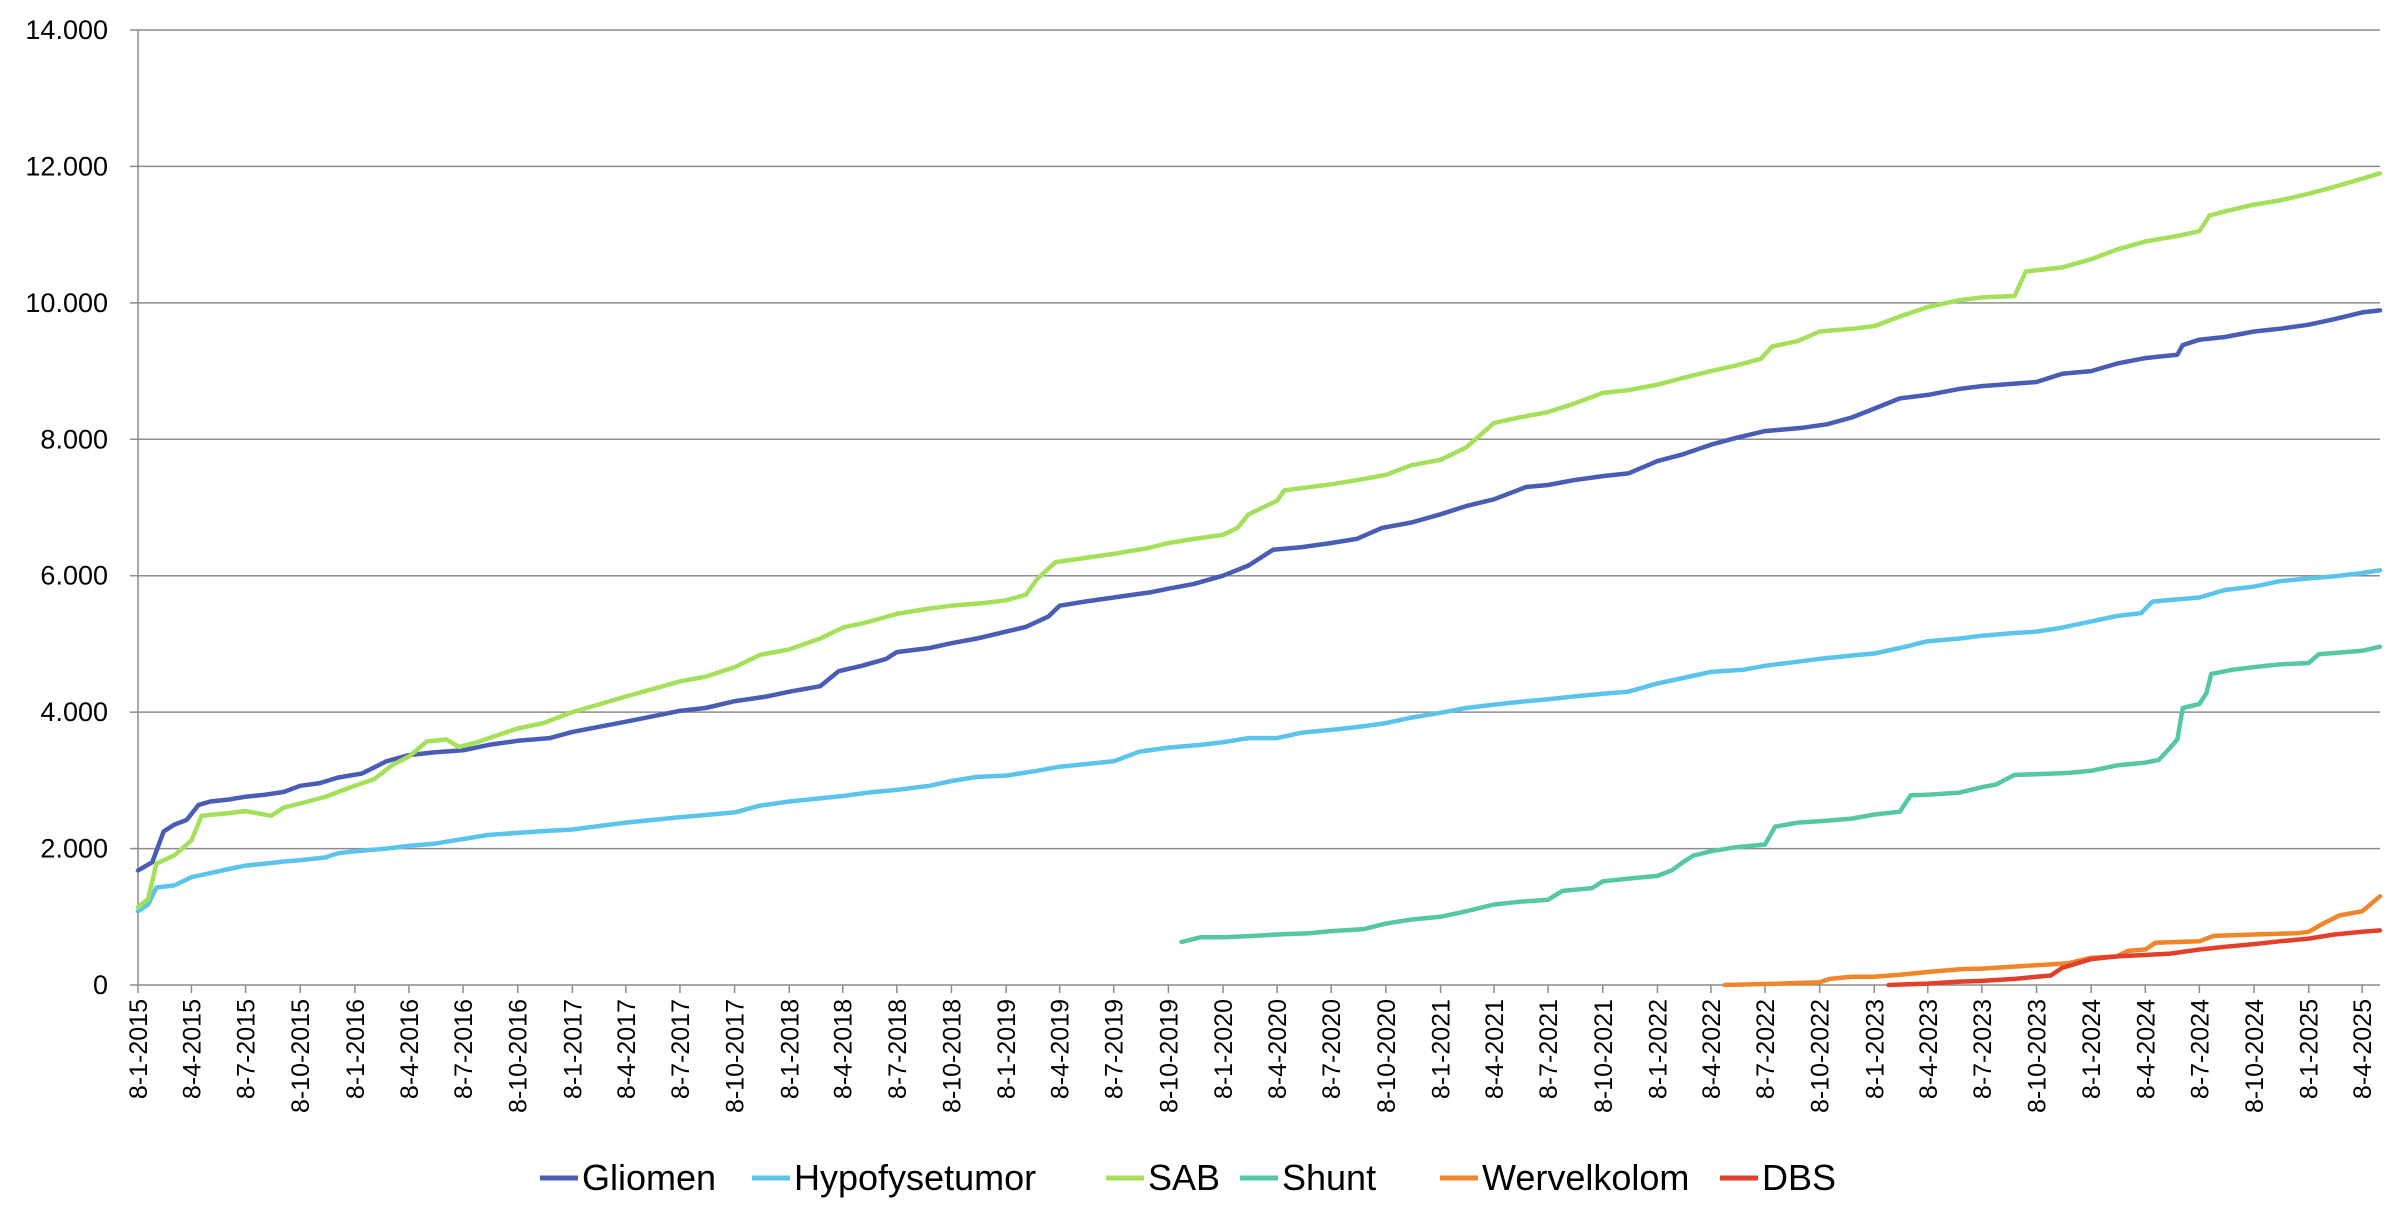 This screenshot has width=2394, height=1232. I want to click on y-tick-label: 0, so click(100, 985).